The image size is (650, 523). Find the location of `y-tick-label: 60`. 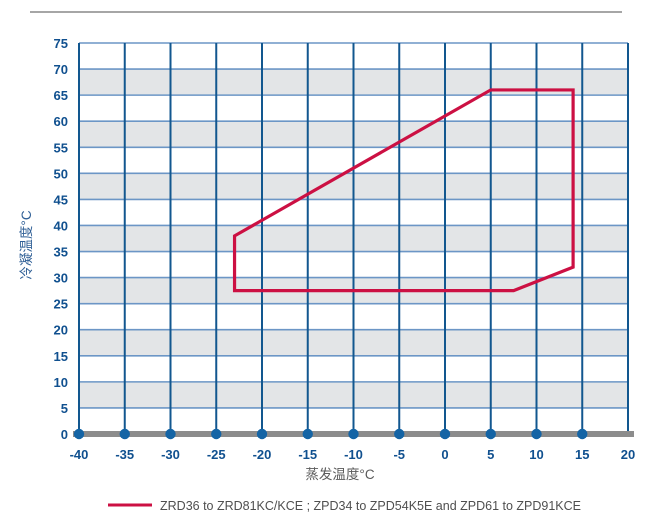

y-tick-label: 60 is located at coordinates (61, 121).